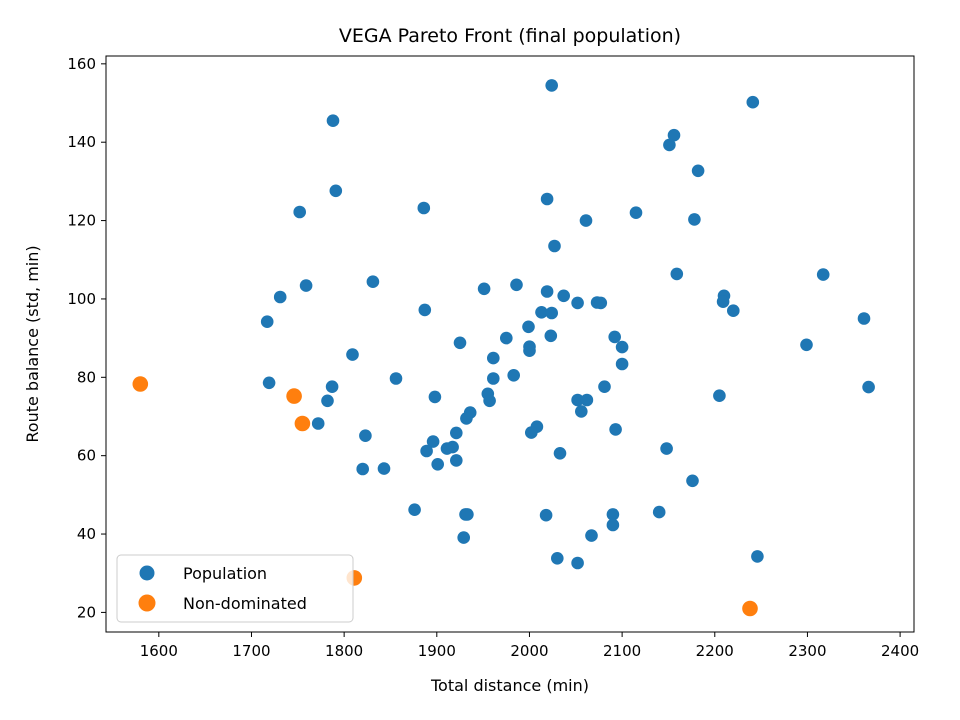  What do you see at coordinates (86, 534) in the screenshot?
I see `y-tick-label: 40` at bounding box center [86, 534].